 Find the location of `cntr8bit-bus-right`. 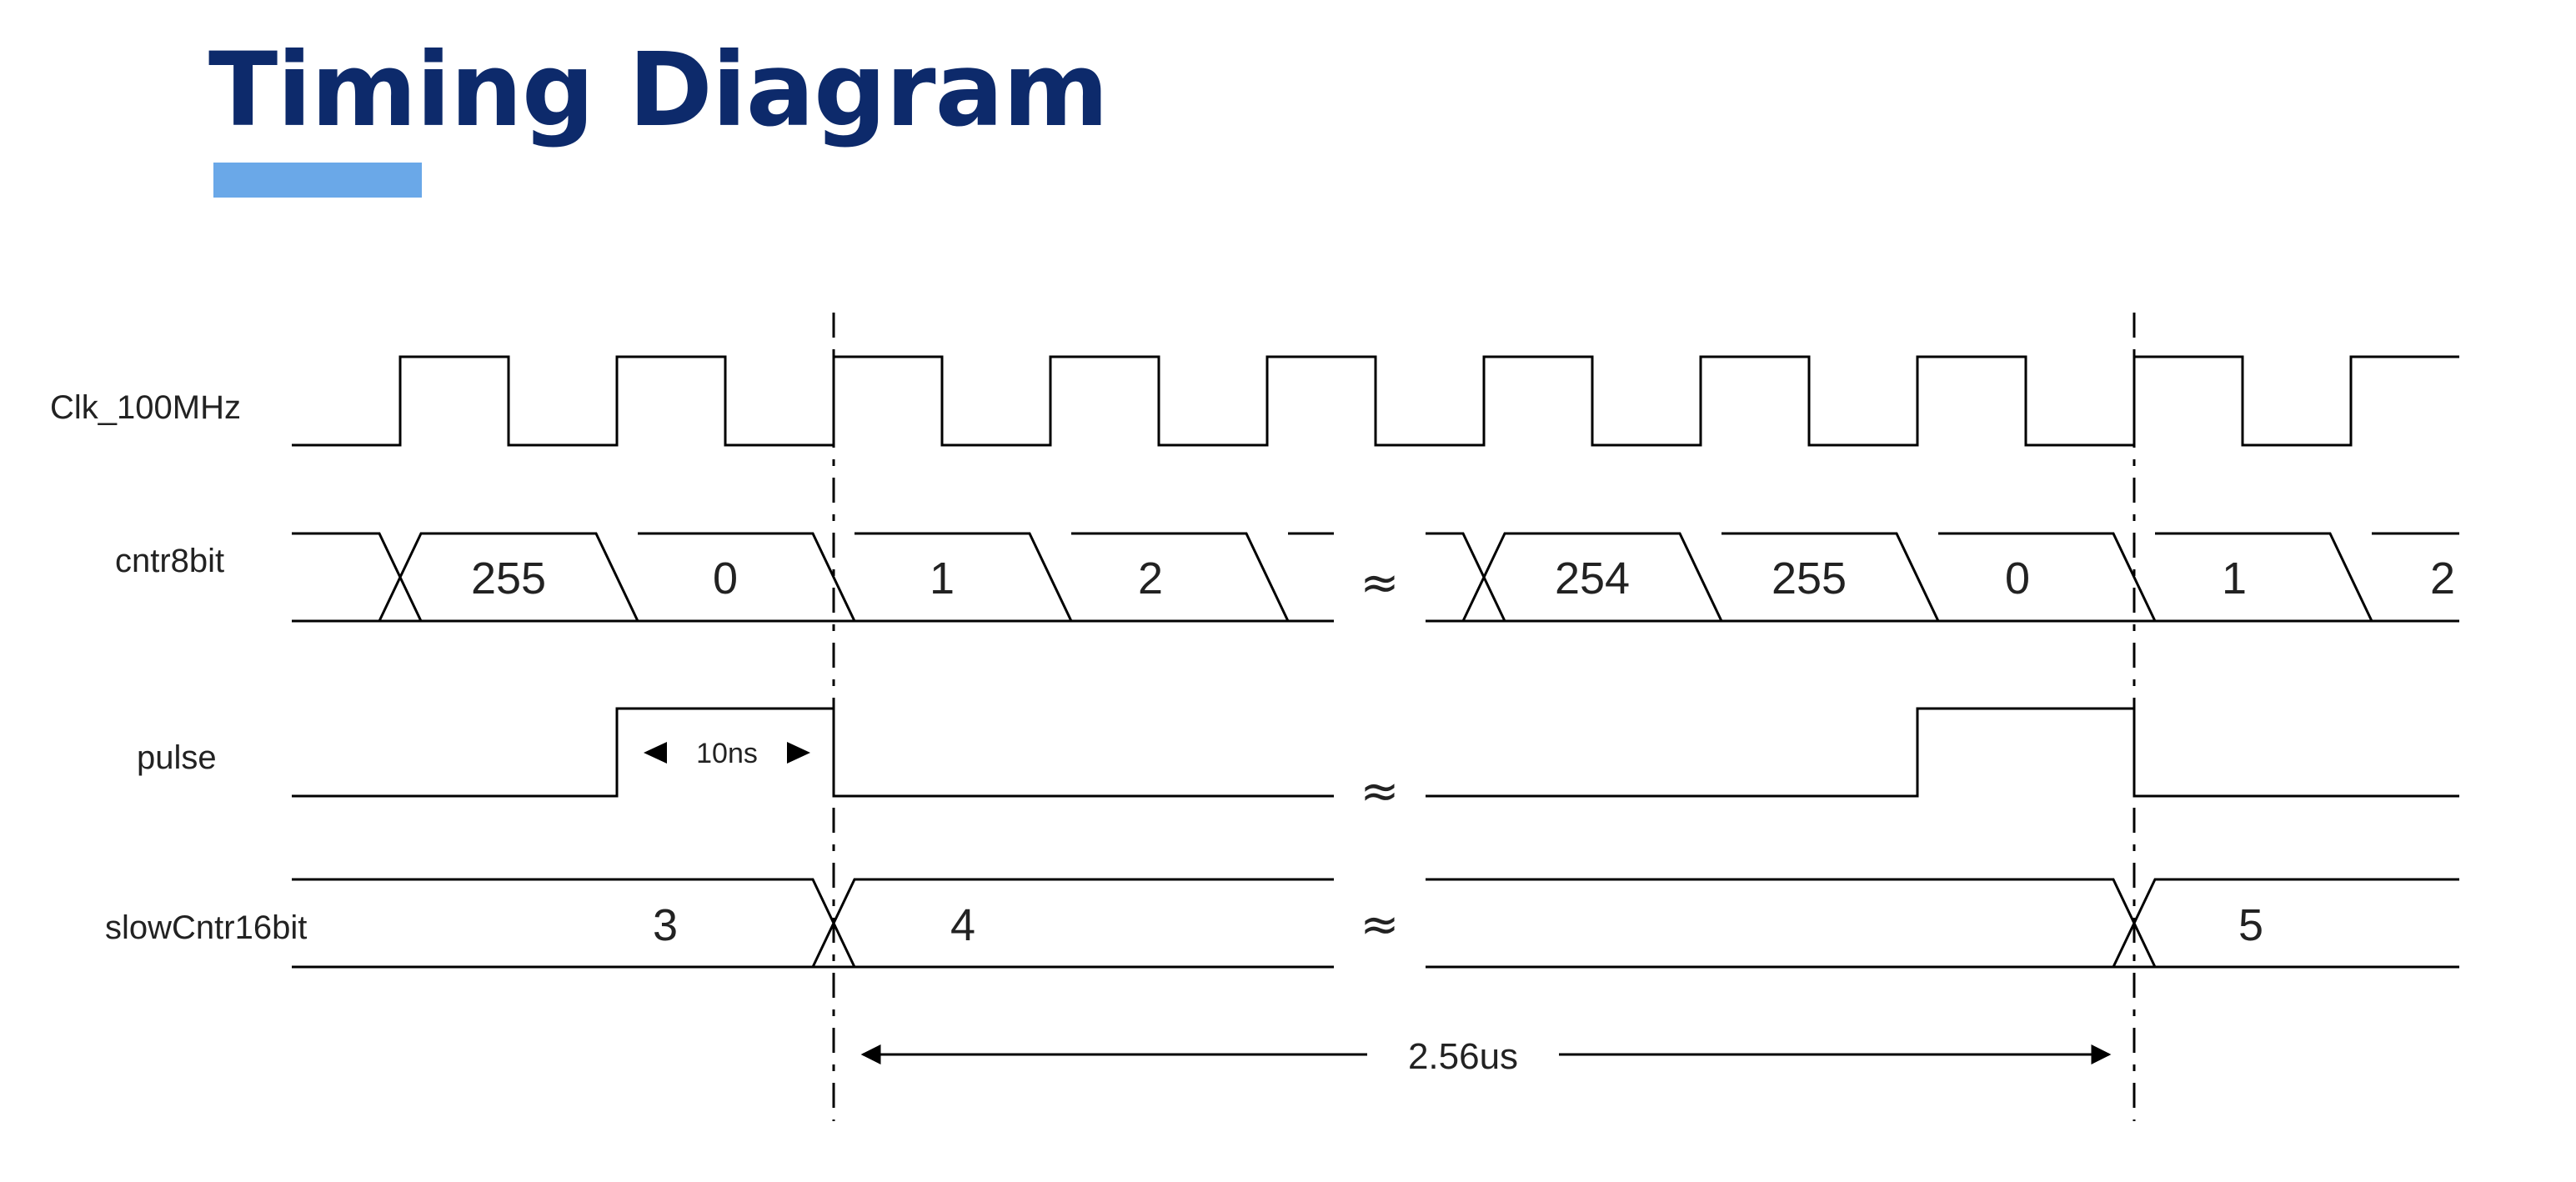

cntr8bit-bus-right is located at coordinates (1942, 578).